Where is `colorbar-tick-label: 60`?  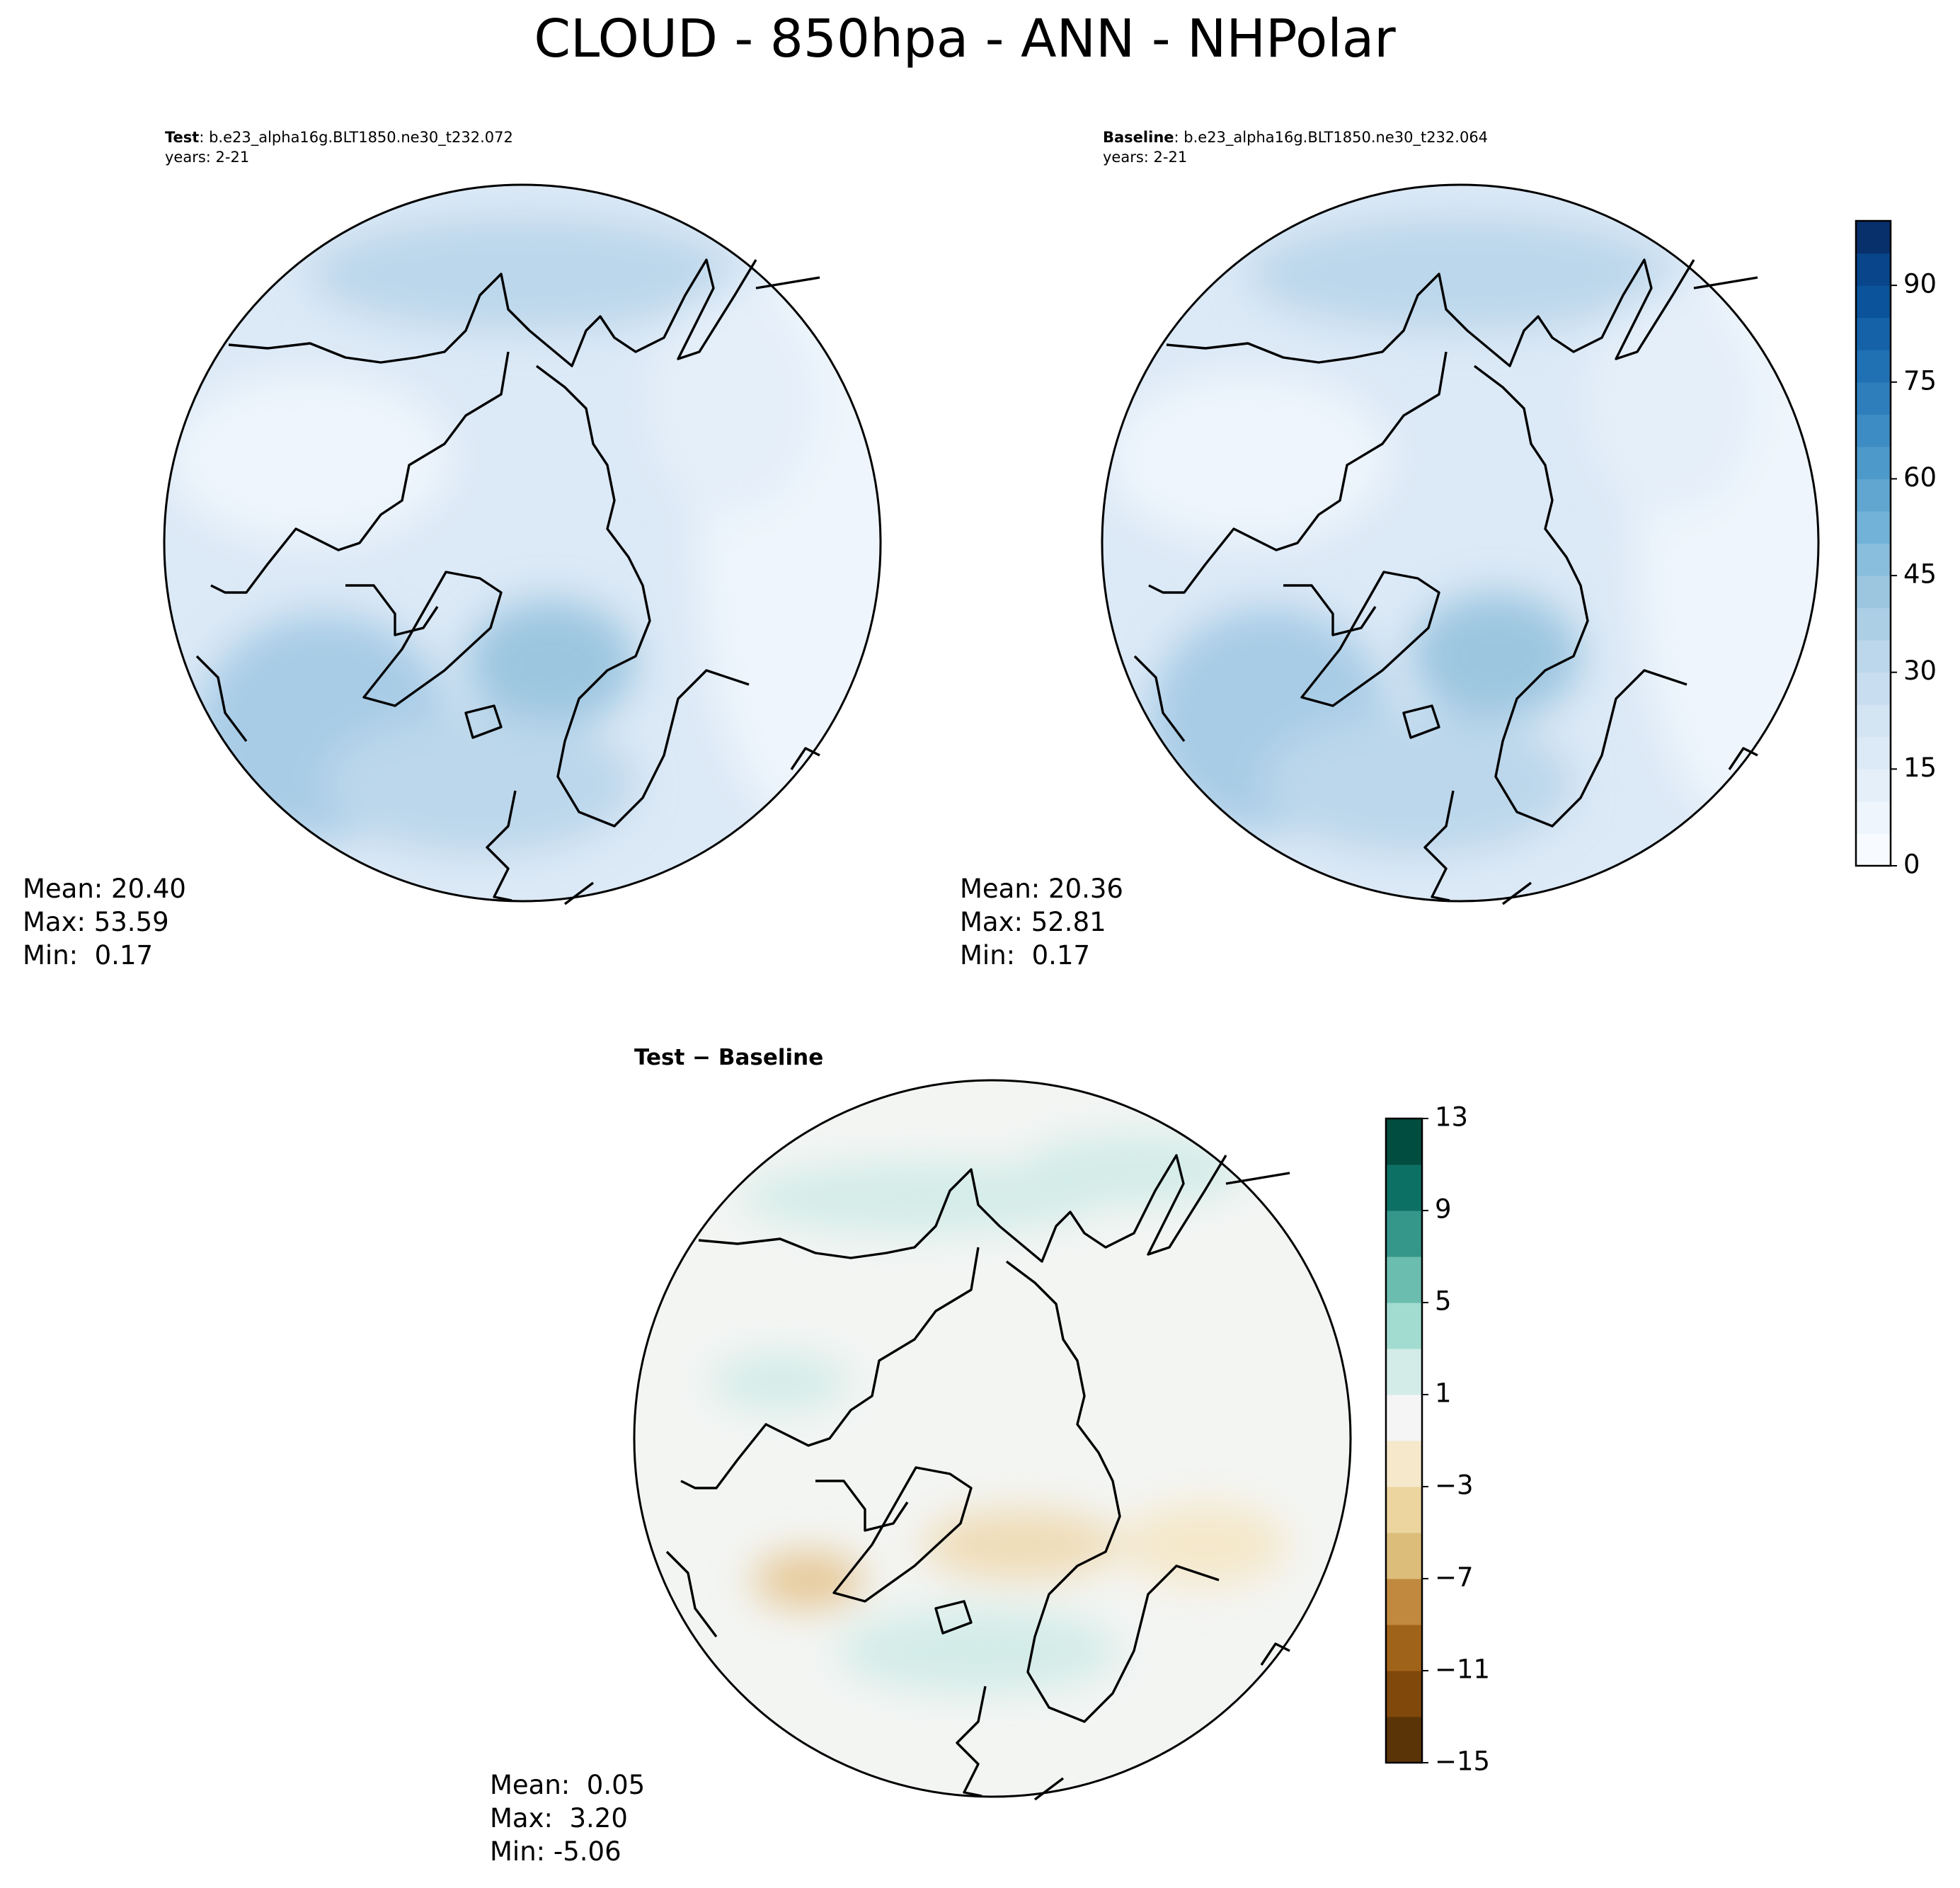 colorbar-tick-label: 60 is located at coordinates (1920, 478).